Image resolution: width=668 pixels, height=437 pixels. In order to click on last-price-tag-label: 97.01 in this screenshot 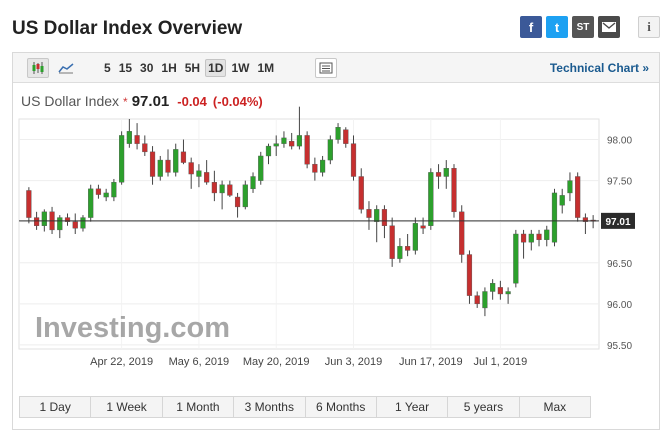, I will do `click(617, 222)`.